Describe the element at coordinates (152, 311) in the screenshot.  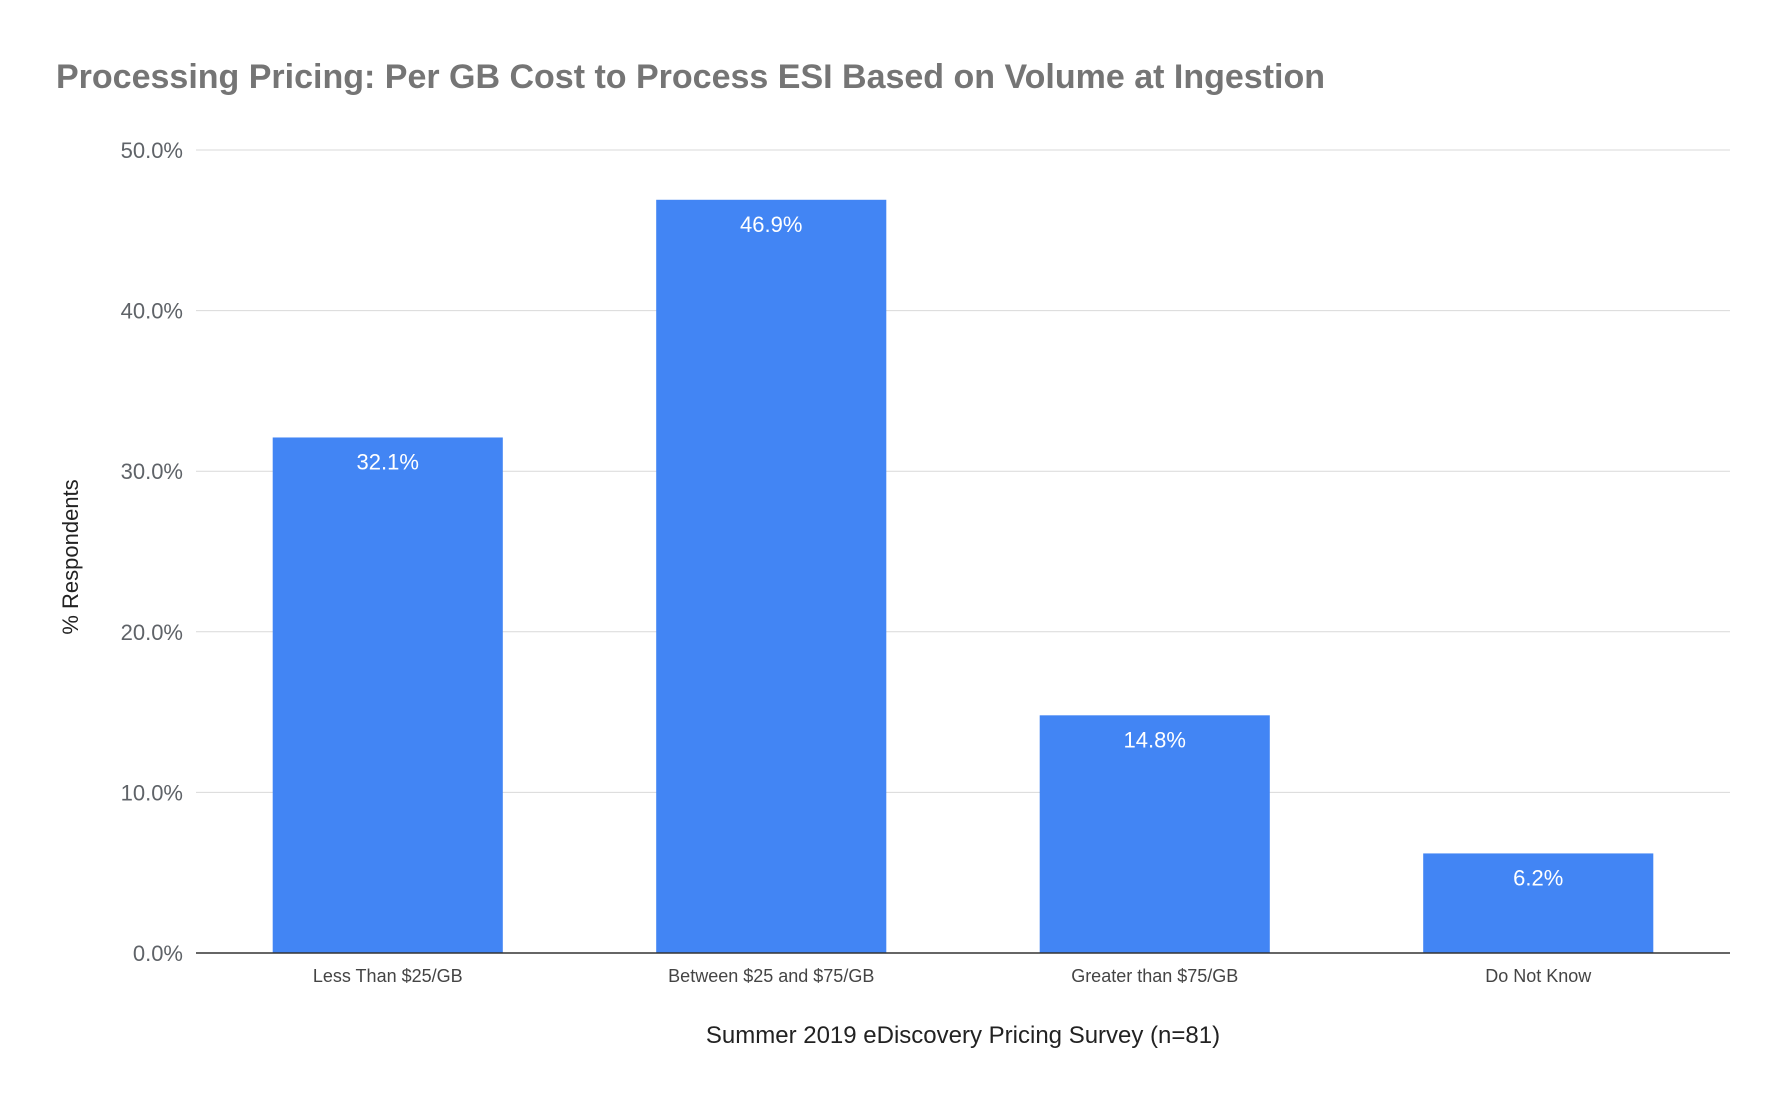
I see `y-tick-label: 40.0%` at that location.